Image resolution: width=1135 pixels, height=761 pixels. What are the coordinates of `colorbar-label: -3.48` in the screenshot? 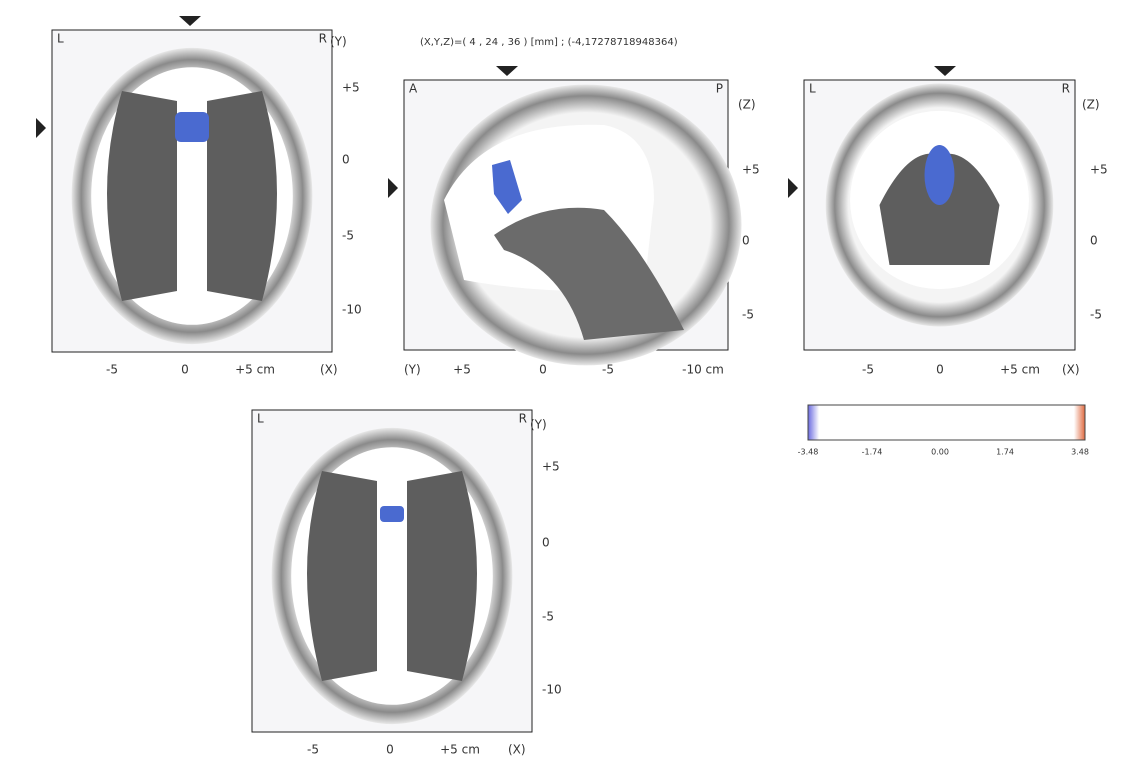 It's located at (808, 452).